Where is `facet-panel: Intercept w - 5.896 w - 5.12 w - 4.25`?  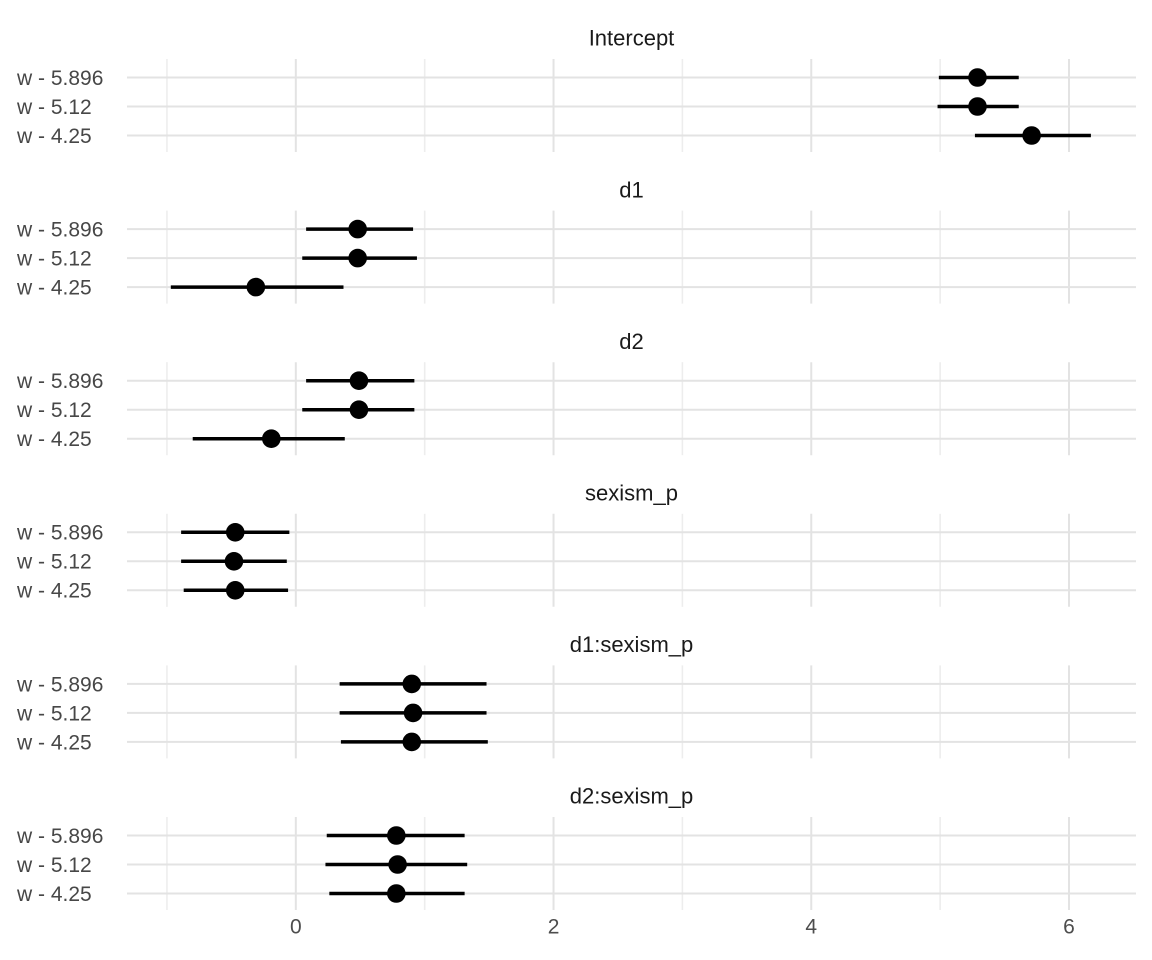 facet-panel: Intercept w - 5.896 w - 5.12 w - 4.25 is located at coordinates (576, 89).